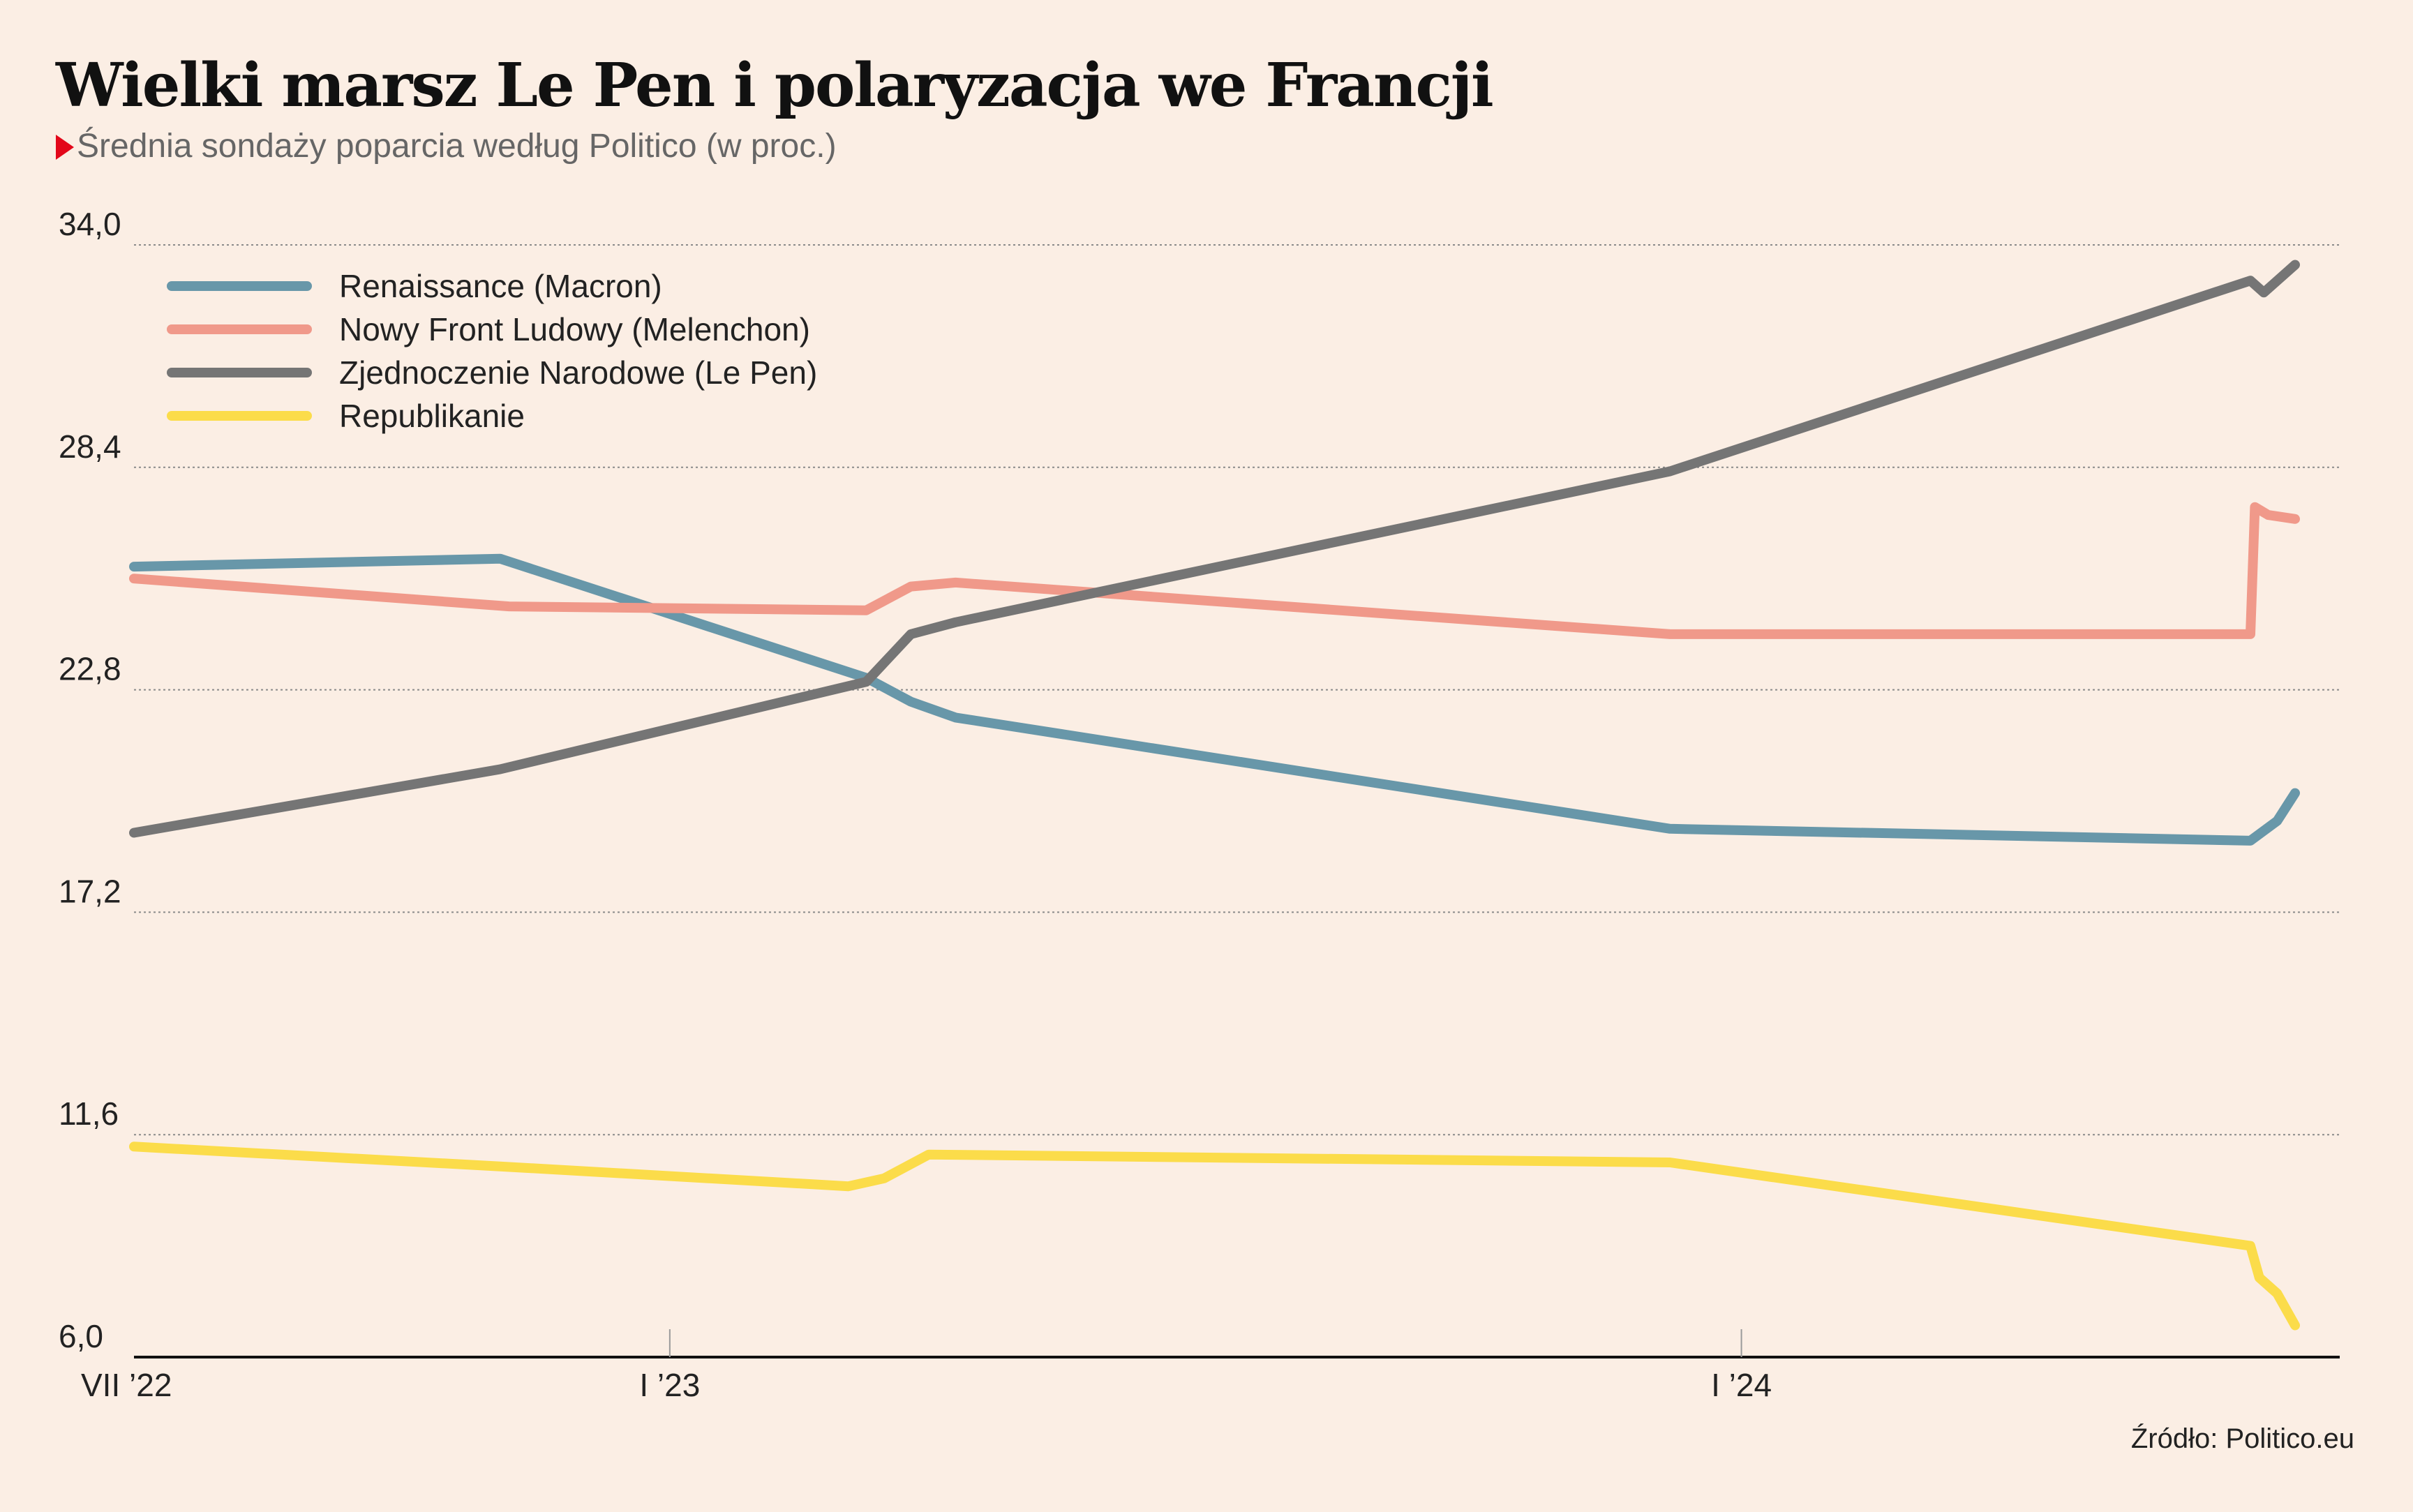 The width and height of the screenshot is (2413, 1512). I want to click on x-tick-label: I ’24, so click(1741, 1385).